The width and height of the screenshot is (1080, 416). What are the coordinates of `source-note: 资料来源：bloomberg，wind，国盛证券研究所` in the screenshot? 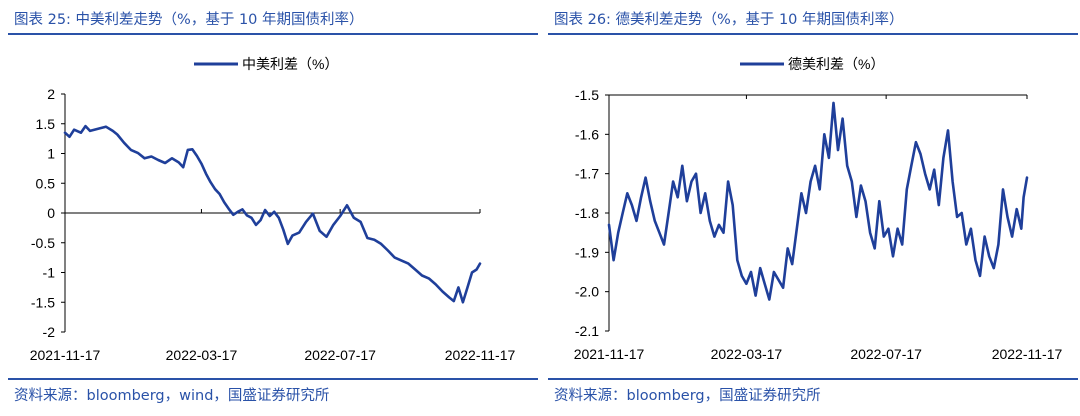 It's located at (172, 396).